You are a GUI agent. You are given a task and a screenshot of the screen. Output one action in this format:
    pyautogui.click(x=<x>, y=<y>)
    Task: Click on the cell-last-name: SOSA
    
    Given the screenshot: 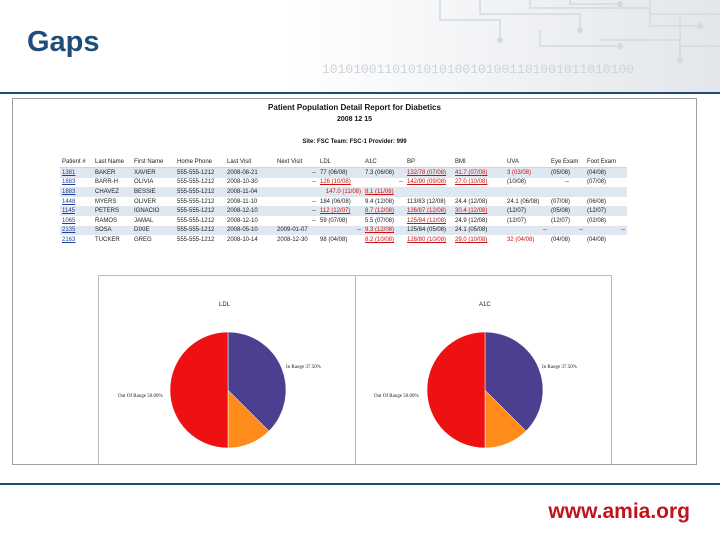 What is the action you would take?
    pyautogui.click(x=112, y=230)
    